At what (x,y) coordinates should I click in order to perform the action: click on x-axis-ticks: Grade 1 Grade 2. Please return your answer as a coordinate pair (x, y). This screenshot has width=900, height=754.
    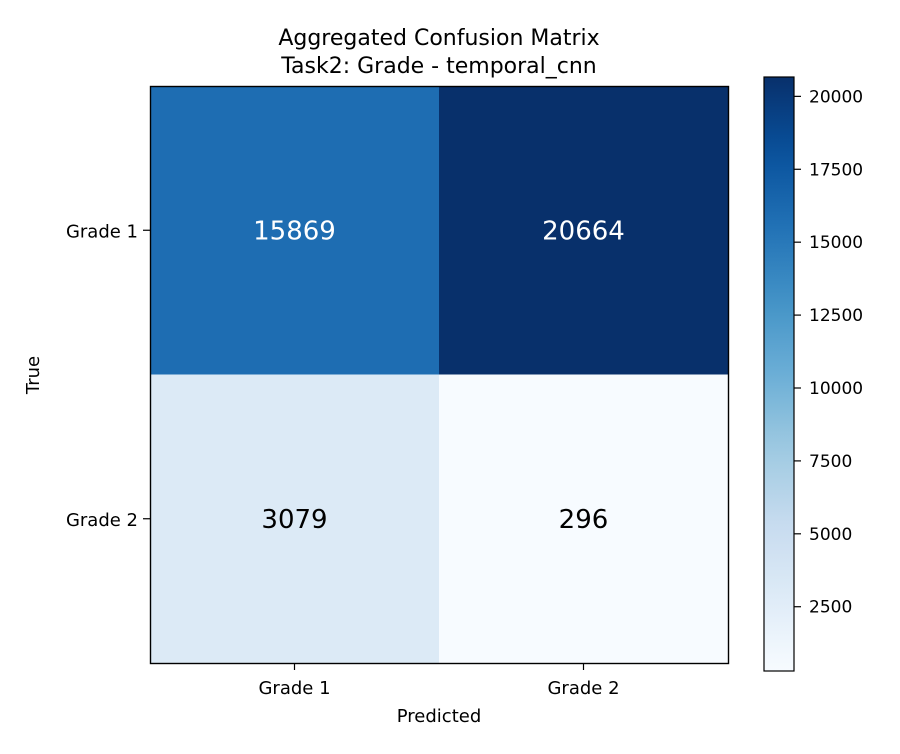
    Looking at the image, I should click on (439, 681).